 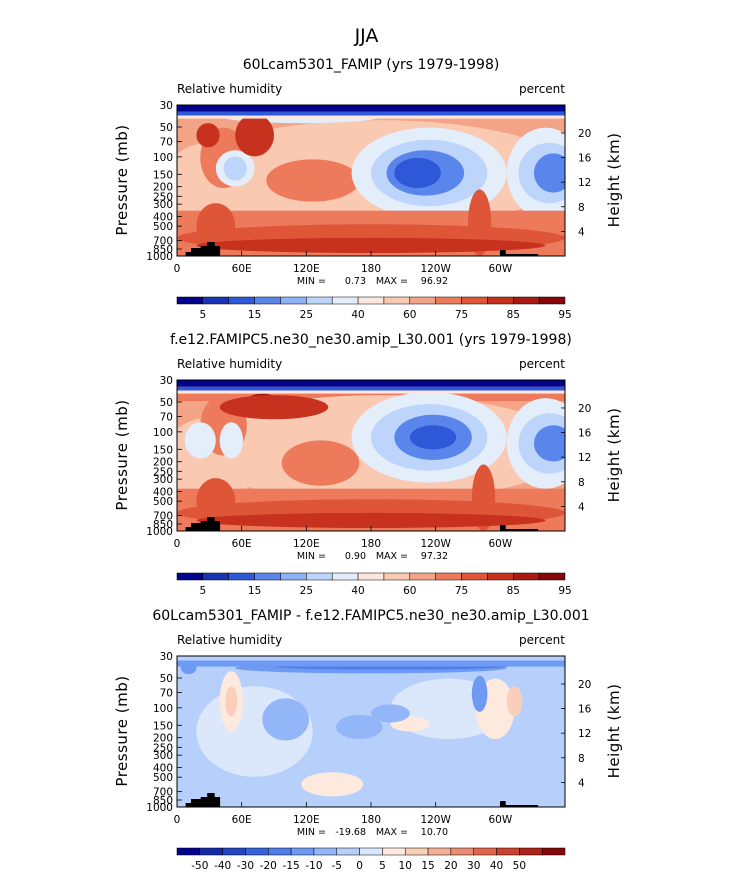 I want to click on x-tick-label: 60E, so click(x=242, y=544).